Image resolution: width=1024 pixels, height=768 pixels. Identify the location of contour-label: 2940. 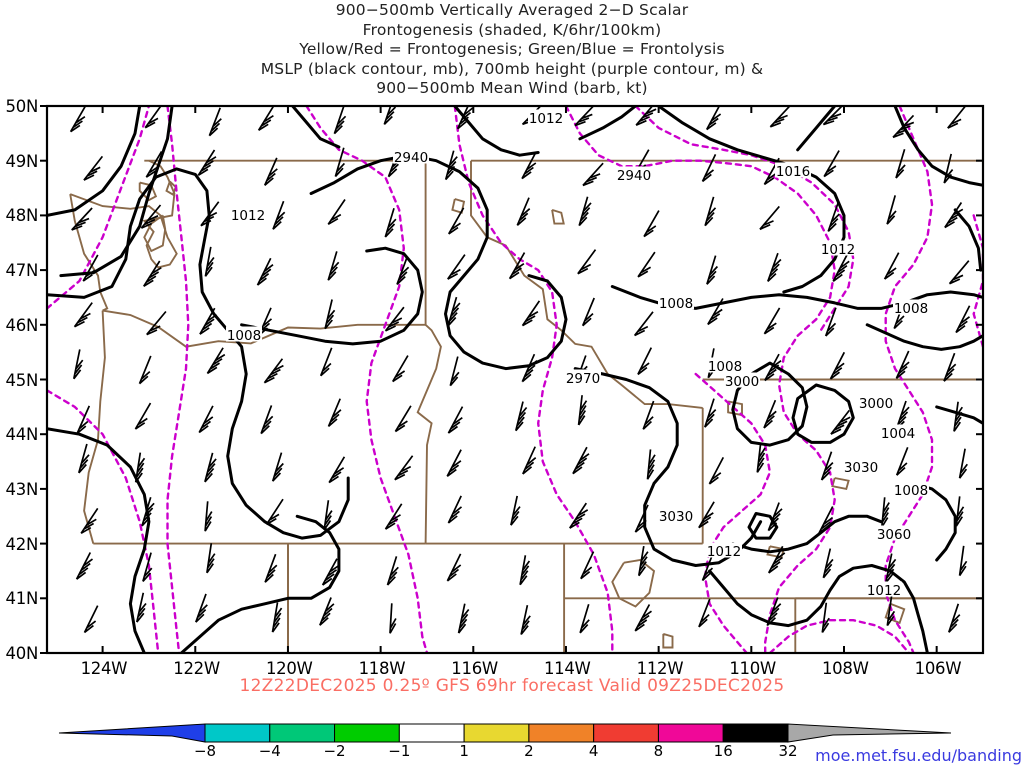
(411, 158).